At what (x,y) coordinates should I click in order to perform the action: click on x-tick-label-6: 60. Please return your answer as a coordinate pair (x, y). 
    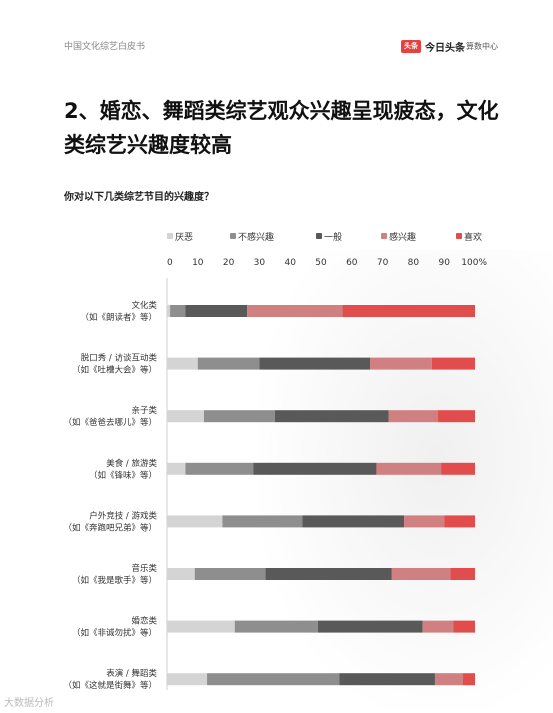
    Looking at the image, I should click on (352, 263).